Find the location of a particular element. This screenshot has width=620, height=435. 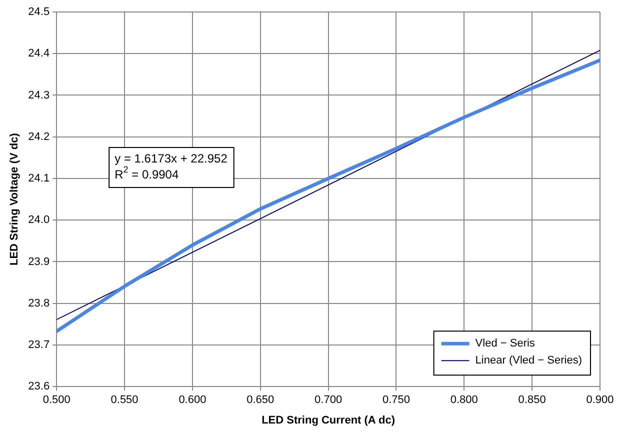

y-axis-title: LED String Voltage (V dc) is located at coordinates (14, 199).